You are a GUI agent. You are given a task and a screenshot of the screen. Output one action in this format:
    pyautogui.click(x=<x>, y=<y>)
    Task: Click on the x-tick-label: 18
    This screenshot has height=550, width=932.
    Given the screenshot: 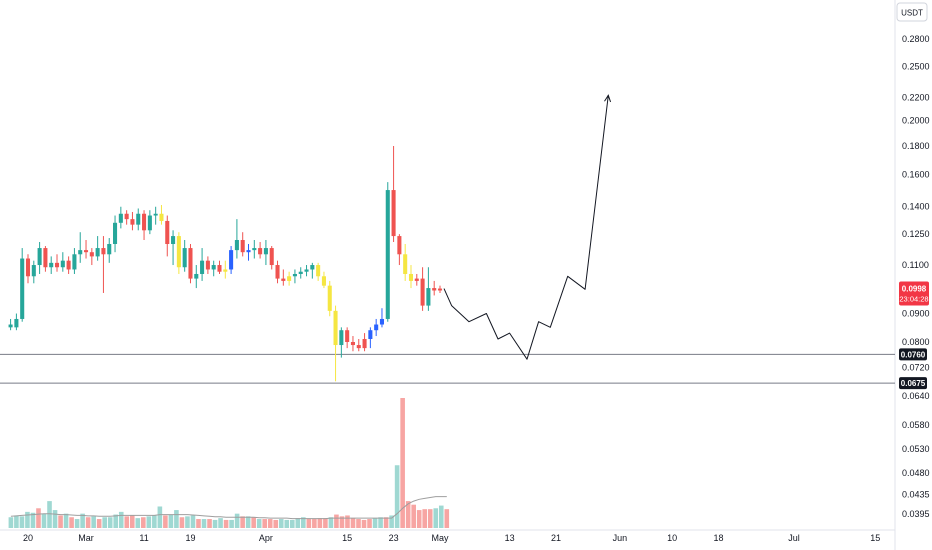 What is the action you would take?
    pyautogui.click(x=719, y=538)
    